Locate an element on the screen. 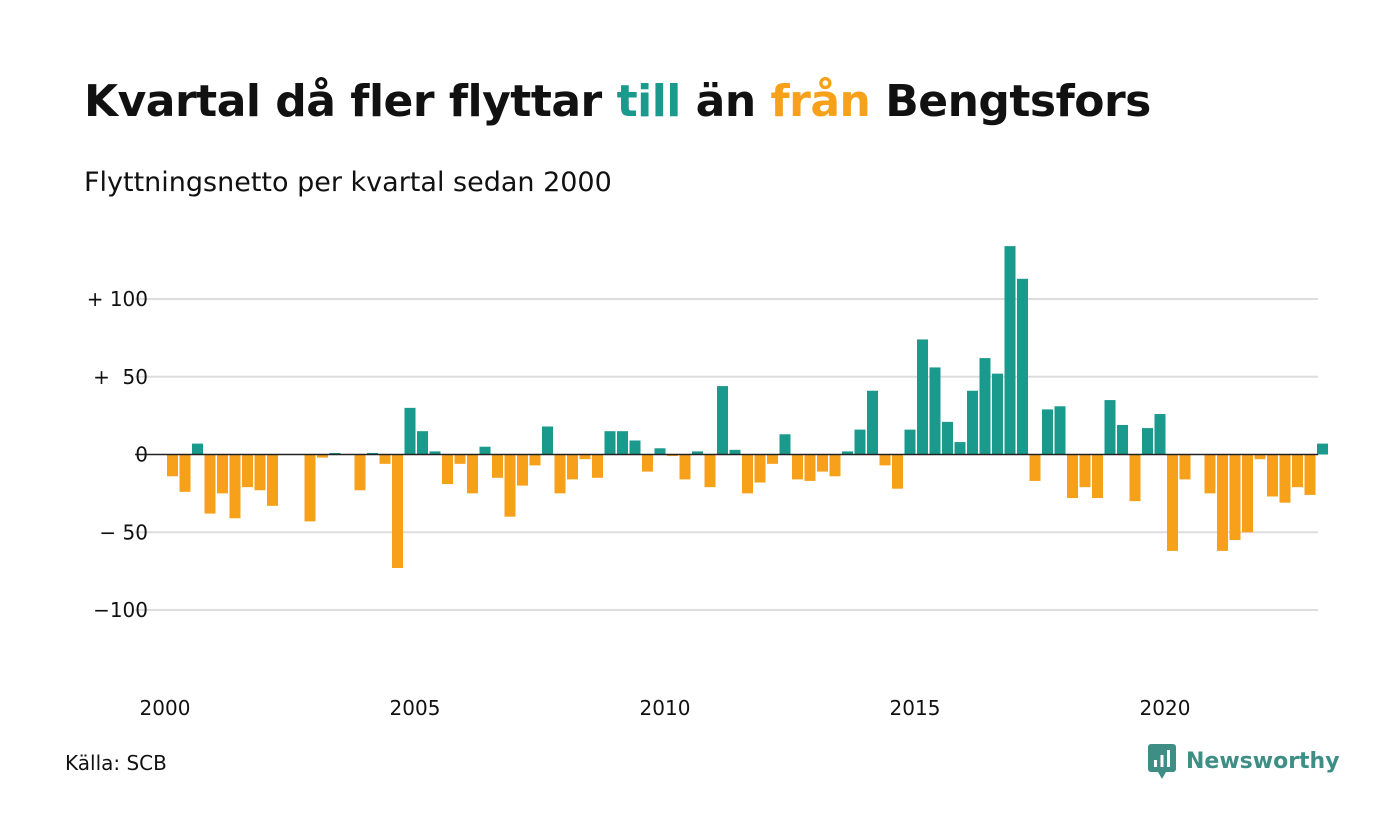 The height and width of the screenshot is (840, 1400). brand-link: Newsworthy is located at coordinates (1244, 762).